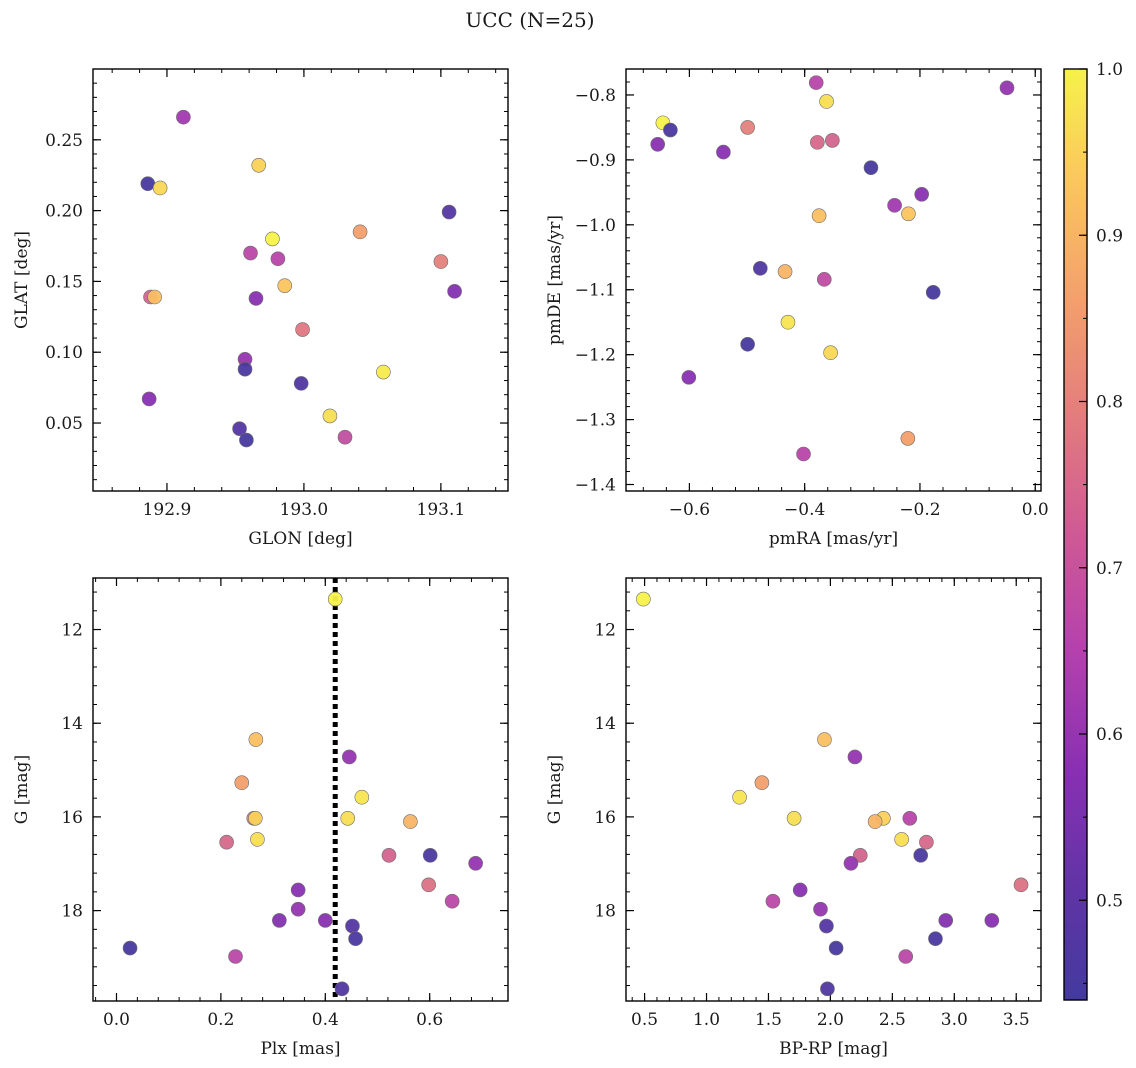 The height and width of the screenshot is (1068, 1136). Describe the element at coordinates (429, 1020) in the screenshot. I see `x-tick-label: 0.6` at that location.